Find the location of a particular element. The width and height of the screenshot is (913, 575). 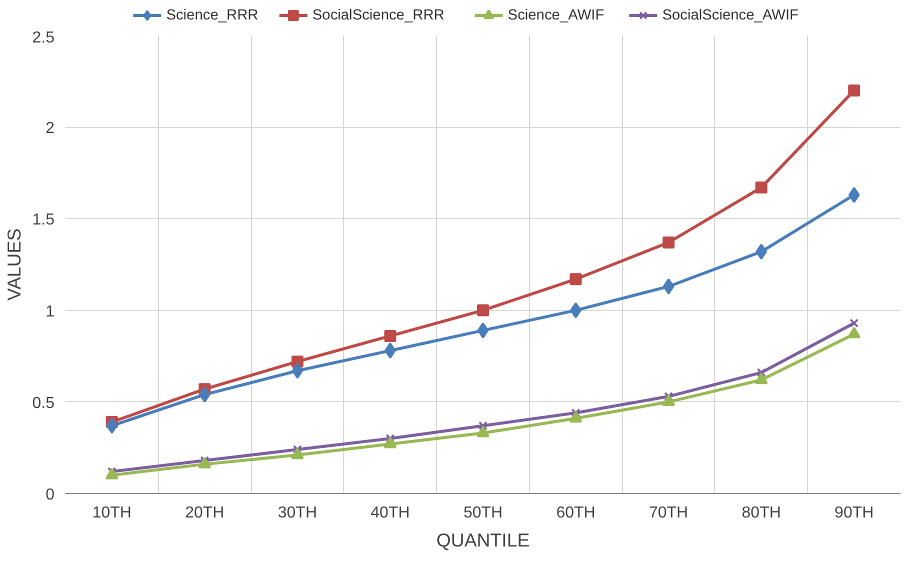

x-tick-label: 70TH is located at coordinates (668, 513).